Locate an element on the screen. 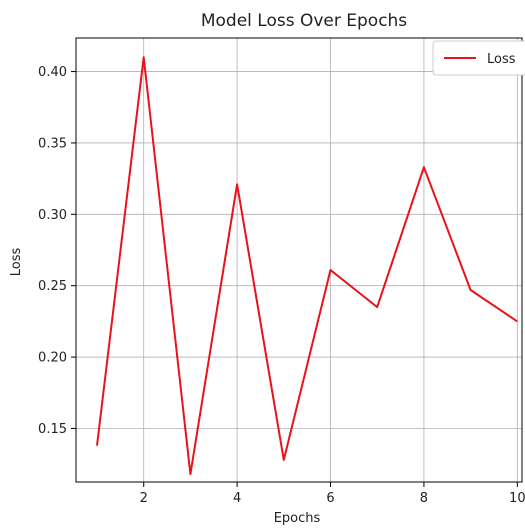 The height and width of the screenshot is (529, 525). y-tick-label: 0.25 is located at coordinates (52, 286).